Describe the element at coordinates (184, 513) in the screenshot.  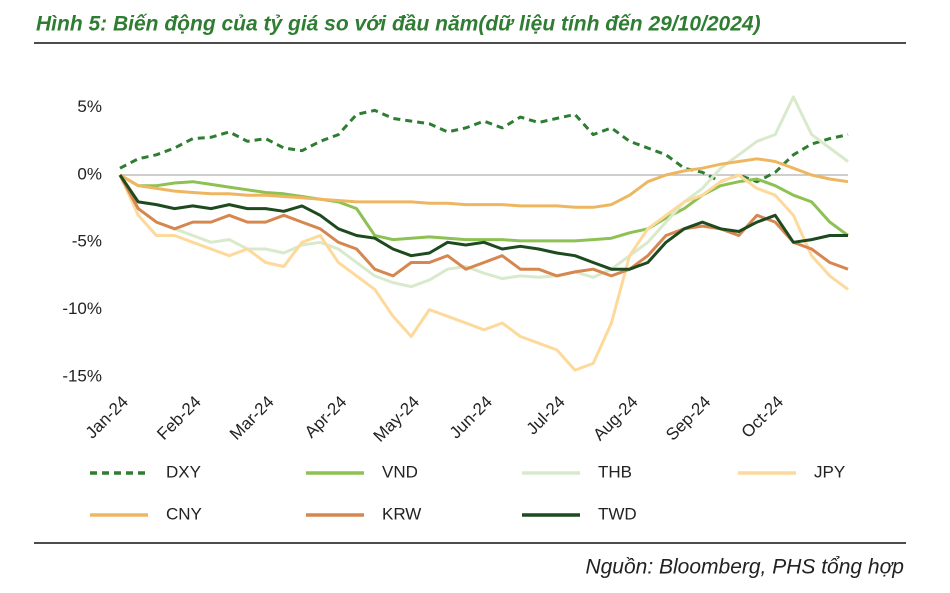
I see `legend-label: CNY` at that location.